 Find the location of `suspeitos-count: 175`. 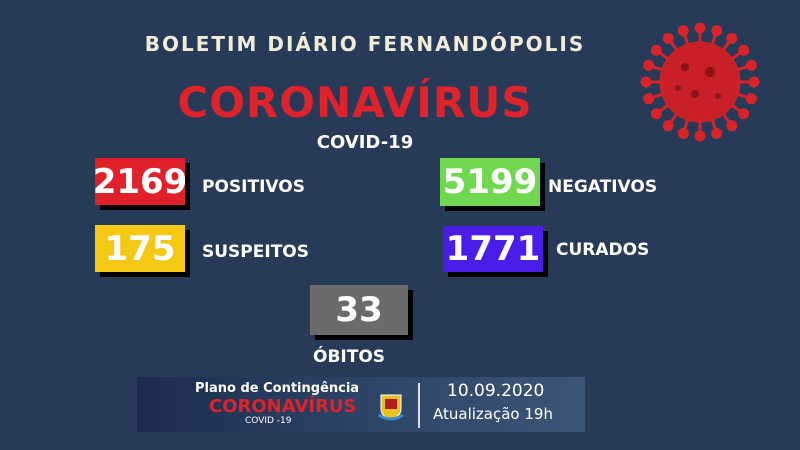

suspeitos-count: 175 is located at coordinates (140, 248).